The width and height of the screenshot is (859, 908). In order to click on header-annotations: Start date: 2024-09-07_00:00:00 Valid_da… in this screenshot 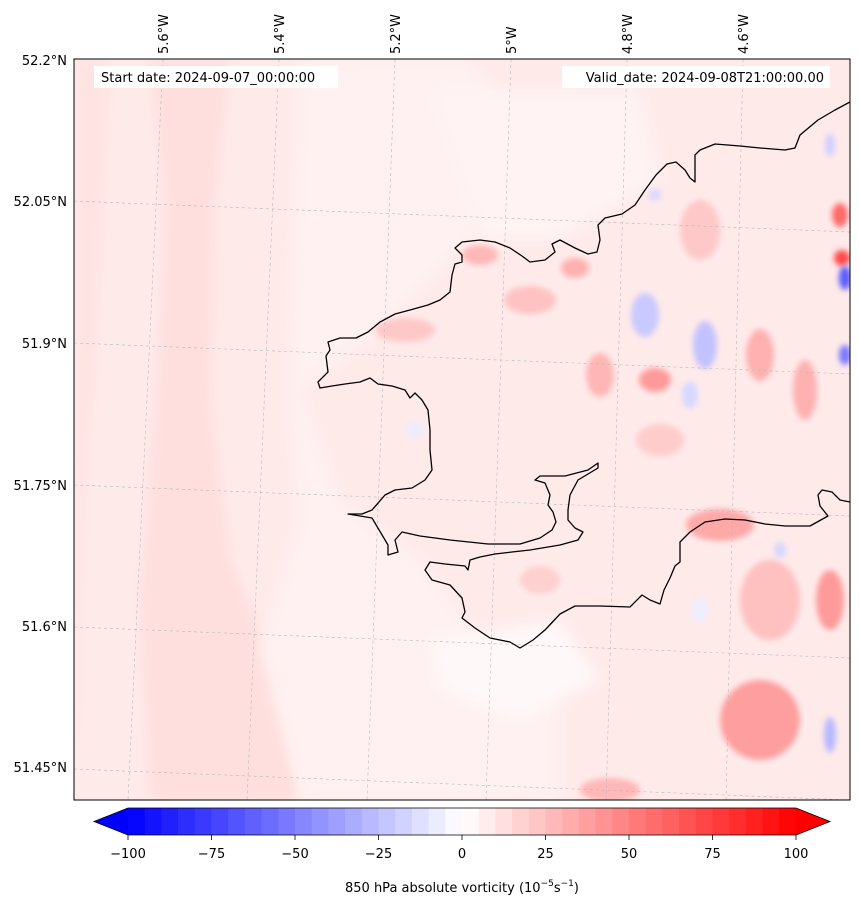, I will do `click(462, 77)`.